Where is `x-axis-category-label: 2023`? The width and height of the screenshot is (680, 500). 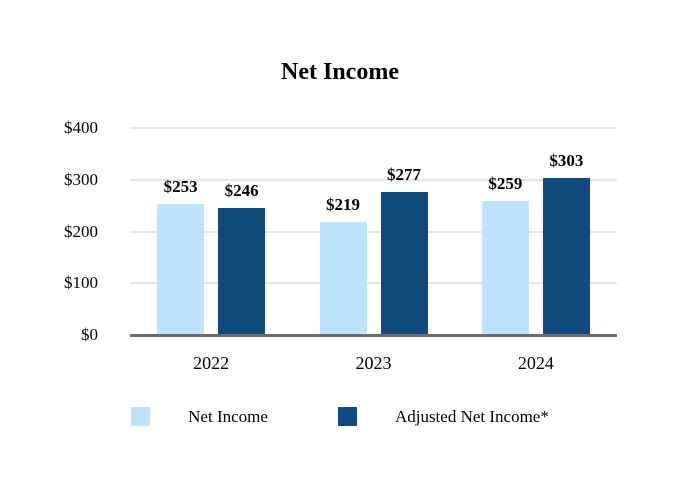 x-axis-category-label: 2023 is located at coordinates (373, 363).